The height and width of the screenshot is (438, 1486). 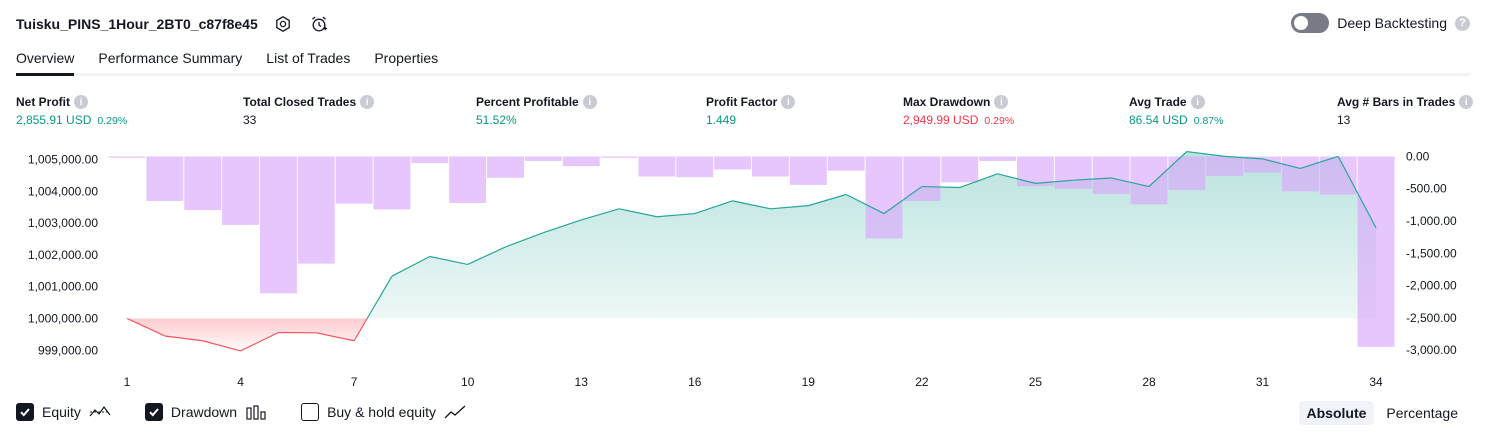 I want to click on settings-icon, so click(x=283, y=24).